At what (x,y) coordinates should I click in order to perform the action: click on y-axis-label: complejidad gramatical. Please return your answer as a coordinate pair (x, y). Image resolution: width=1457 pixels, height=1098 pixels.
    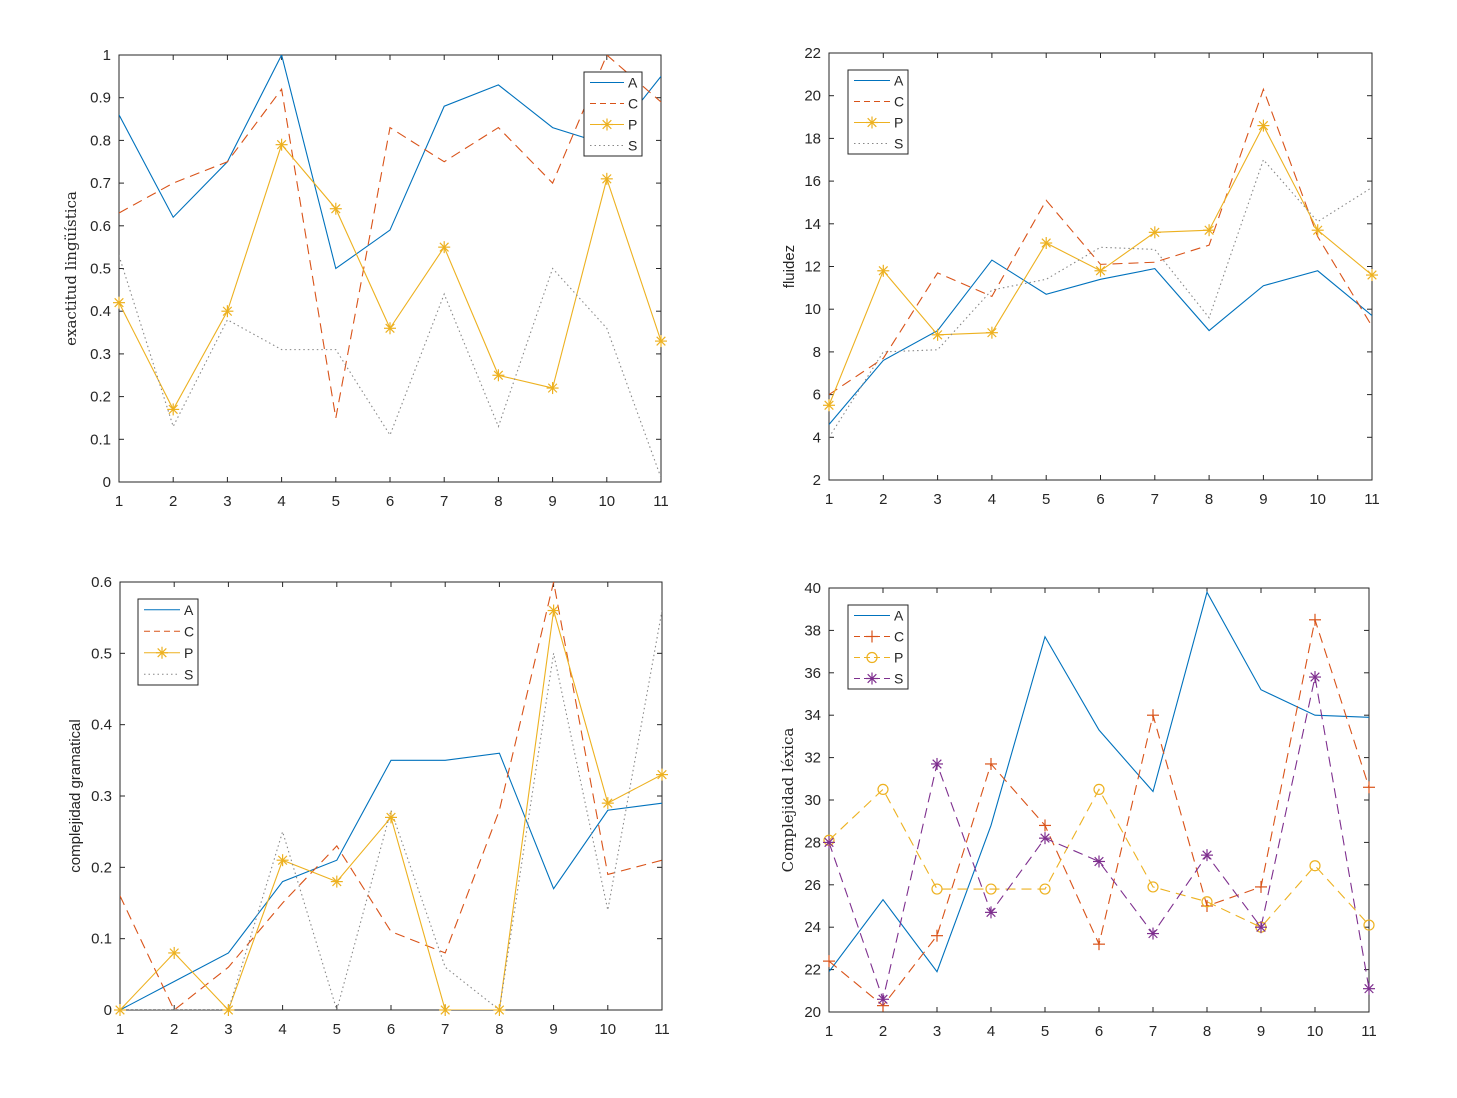
    Looking at the image, I should click on (75, 795).